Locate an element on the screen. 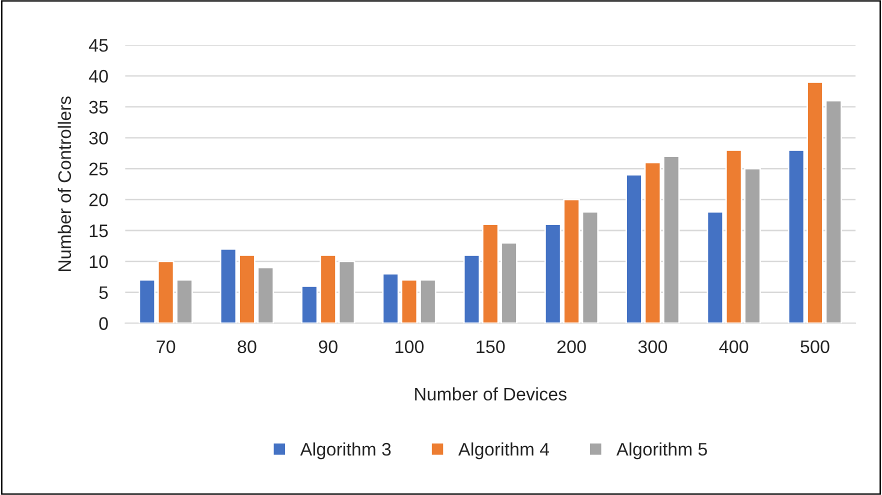 The image size is (882, 495). legend-label: Algorithm 3 is located at coordinates (345, 451).